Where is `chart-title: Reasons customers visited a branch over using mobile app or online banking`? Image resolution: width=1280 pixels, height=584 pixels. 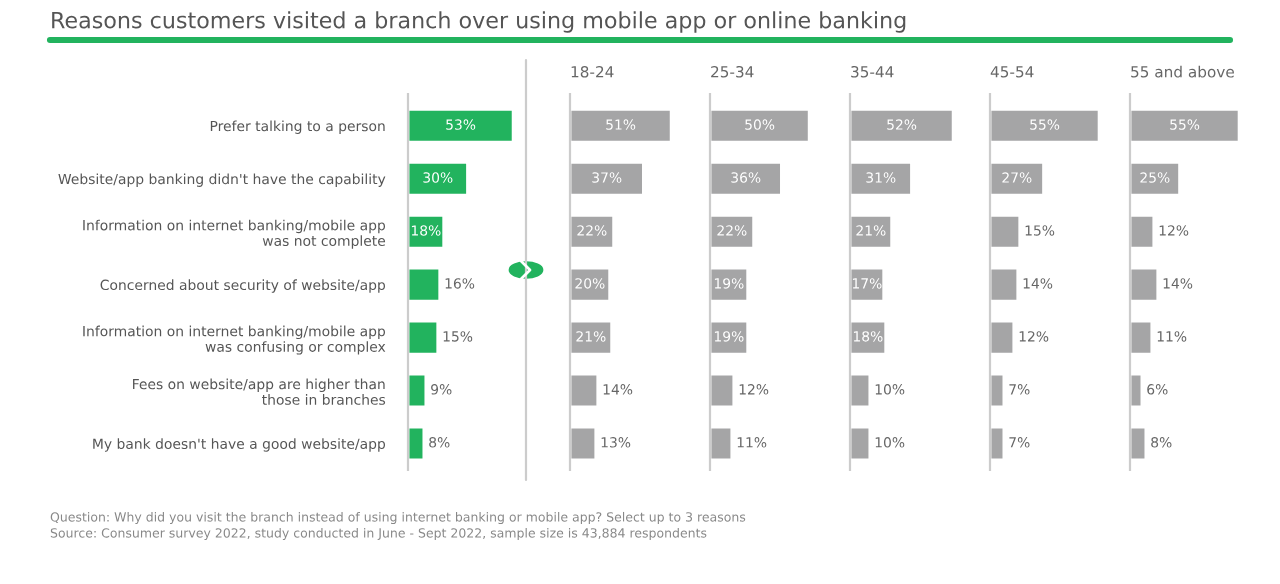
chart-title: Reasons customers visited a branch over using mobile app or online banking is located at coordinates (479, 22).